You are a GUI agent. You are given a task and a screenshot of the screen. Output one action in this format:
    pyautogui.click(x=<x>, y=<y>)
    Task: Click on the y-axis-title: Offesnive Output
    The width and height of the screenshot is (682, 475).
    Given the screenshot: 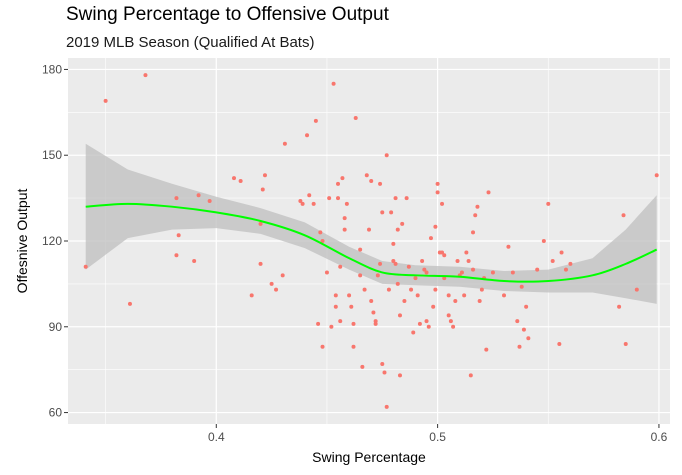 What is the action you would take?
    pyautogui.click(x=22, y=240)
    